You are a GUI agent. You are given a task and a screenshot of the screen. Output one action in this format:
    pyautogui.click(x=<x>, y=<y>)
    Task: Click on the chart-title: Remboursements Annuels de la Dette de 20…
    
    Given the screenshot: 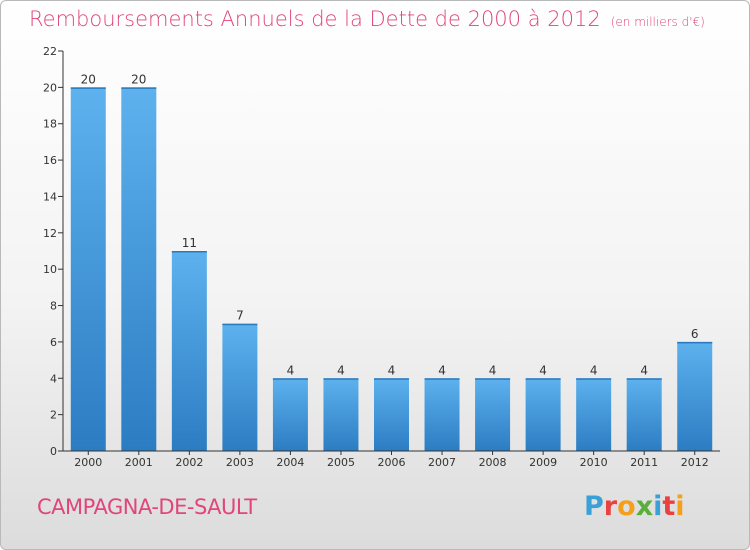 What is the action you would take?
    pyautogui.click(x=367, y=19)
    